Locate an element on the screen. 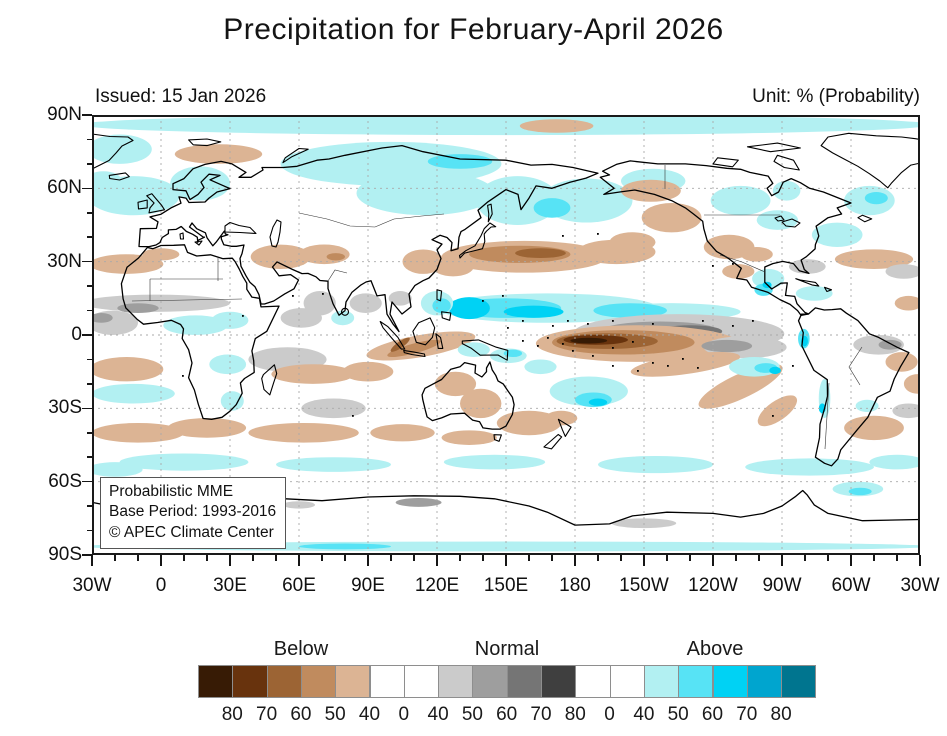 This screenshot has width=947, height=736. inset-line-copyright: © APEC Climate Center is located at coordinates (191, 532).